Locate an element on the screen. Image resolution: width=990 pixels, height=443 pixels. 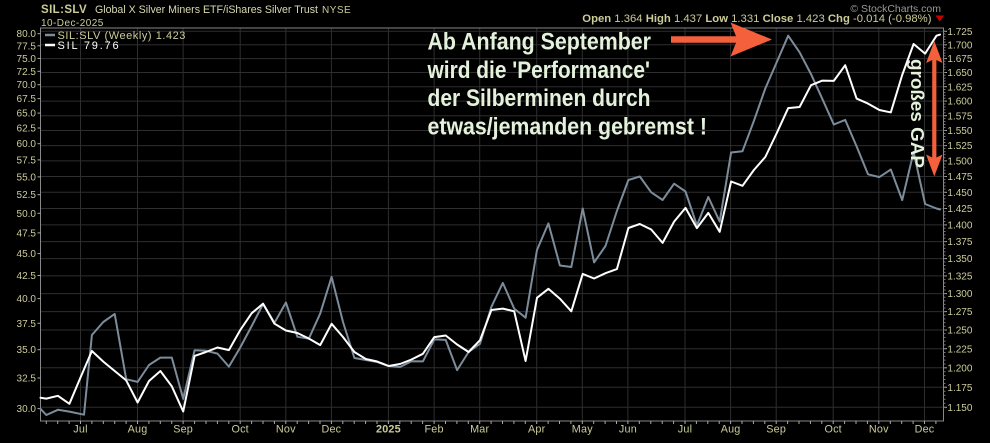
svg-text: 1.375 is located at coordinates (959, 242).